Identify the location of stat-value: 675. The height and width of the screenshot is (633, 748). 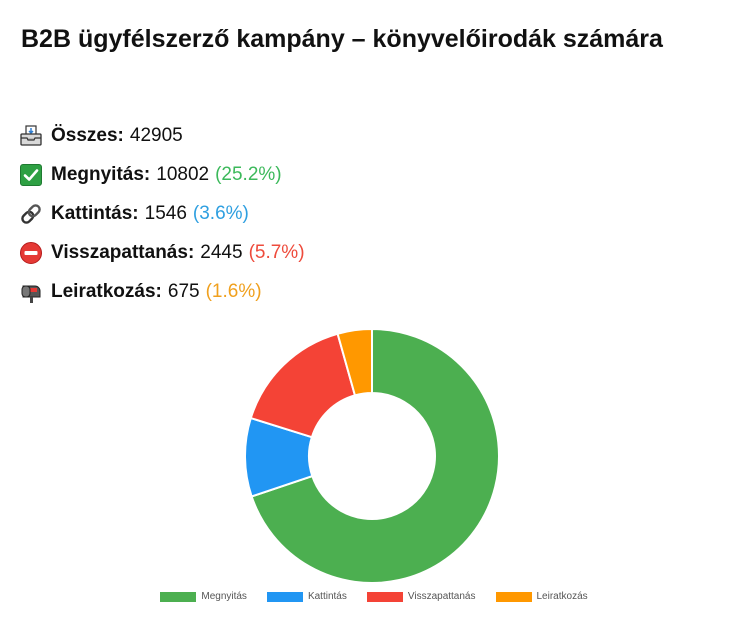
(183, 291).